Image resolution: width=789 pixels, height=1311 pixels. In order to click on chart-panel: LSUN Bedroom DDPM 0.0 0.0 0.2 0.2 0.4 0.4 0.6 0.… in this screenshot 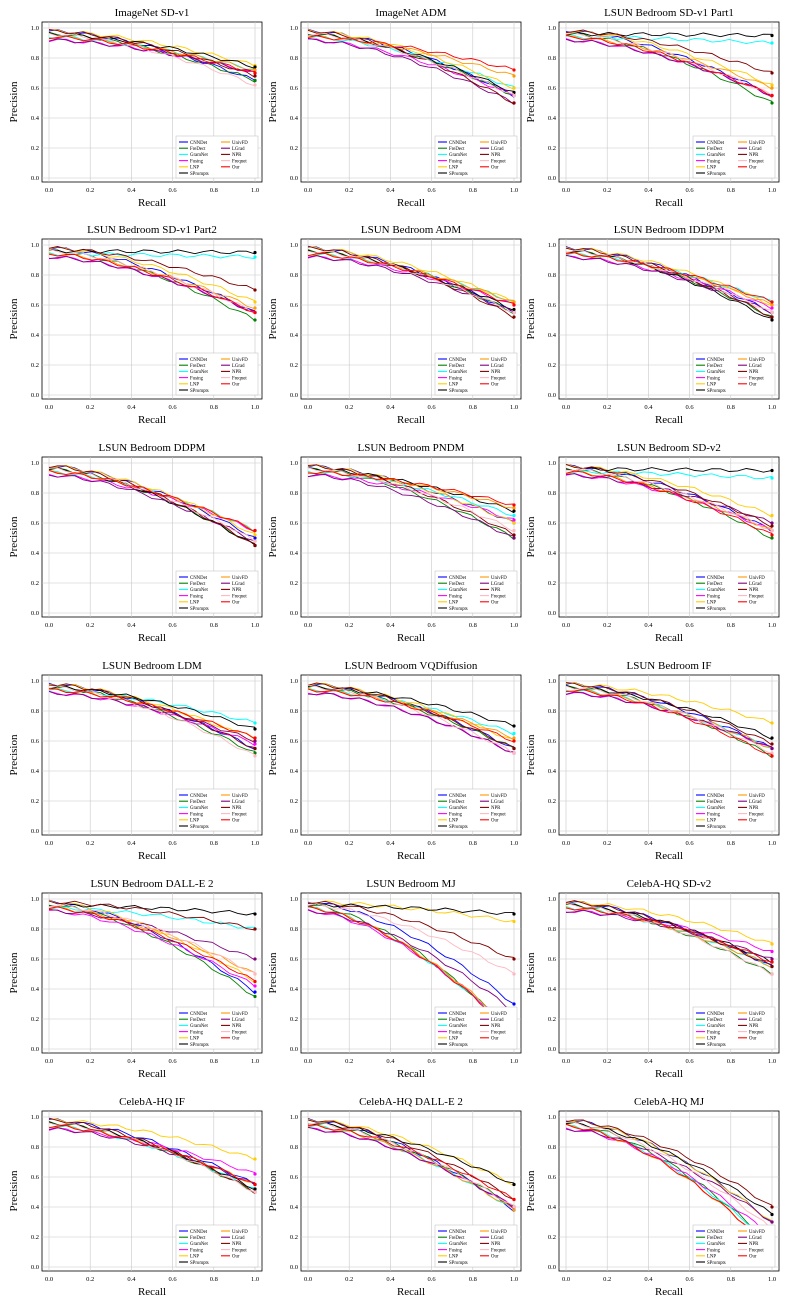, I will do `click(135, 543)`.